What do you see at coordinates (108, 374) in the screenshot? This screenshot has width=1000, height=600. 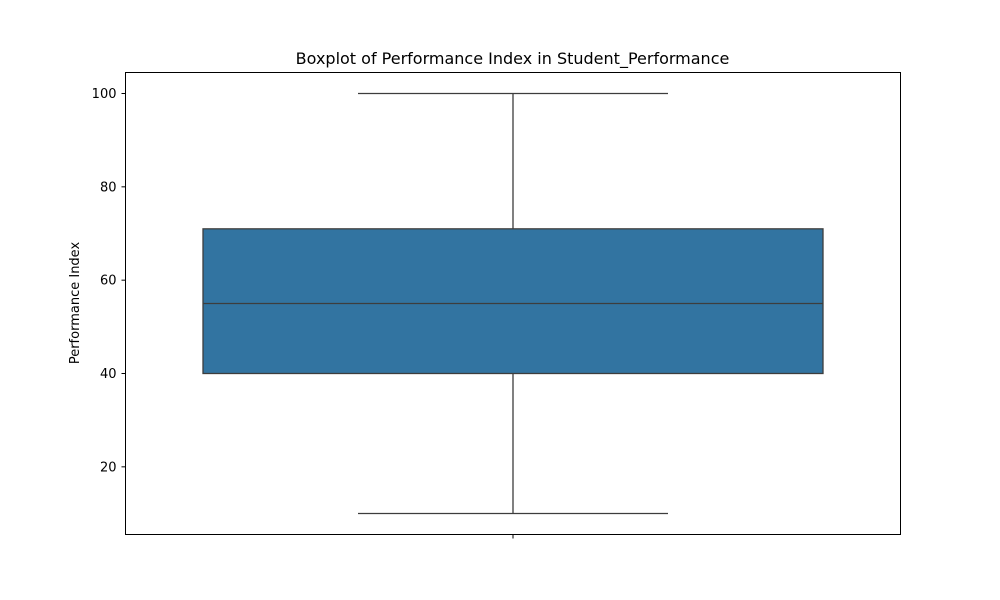 I see `y-tick-label: 40` at bounding box center [108, 374].